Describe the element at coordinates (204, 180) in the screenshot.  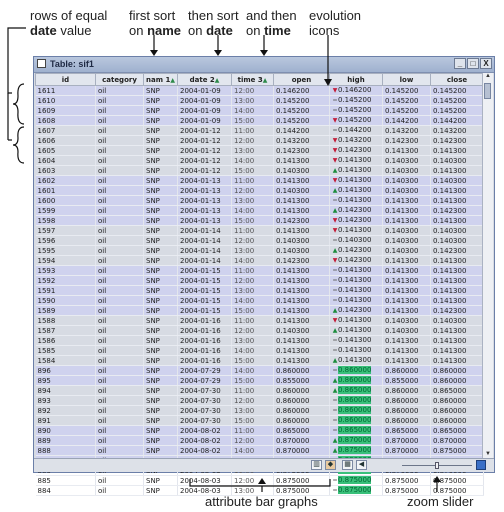
I see `cell-date: 2004-01-13` at that location.